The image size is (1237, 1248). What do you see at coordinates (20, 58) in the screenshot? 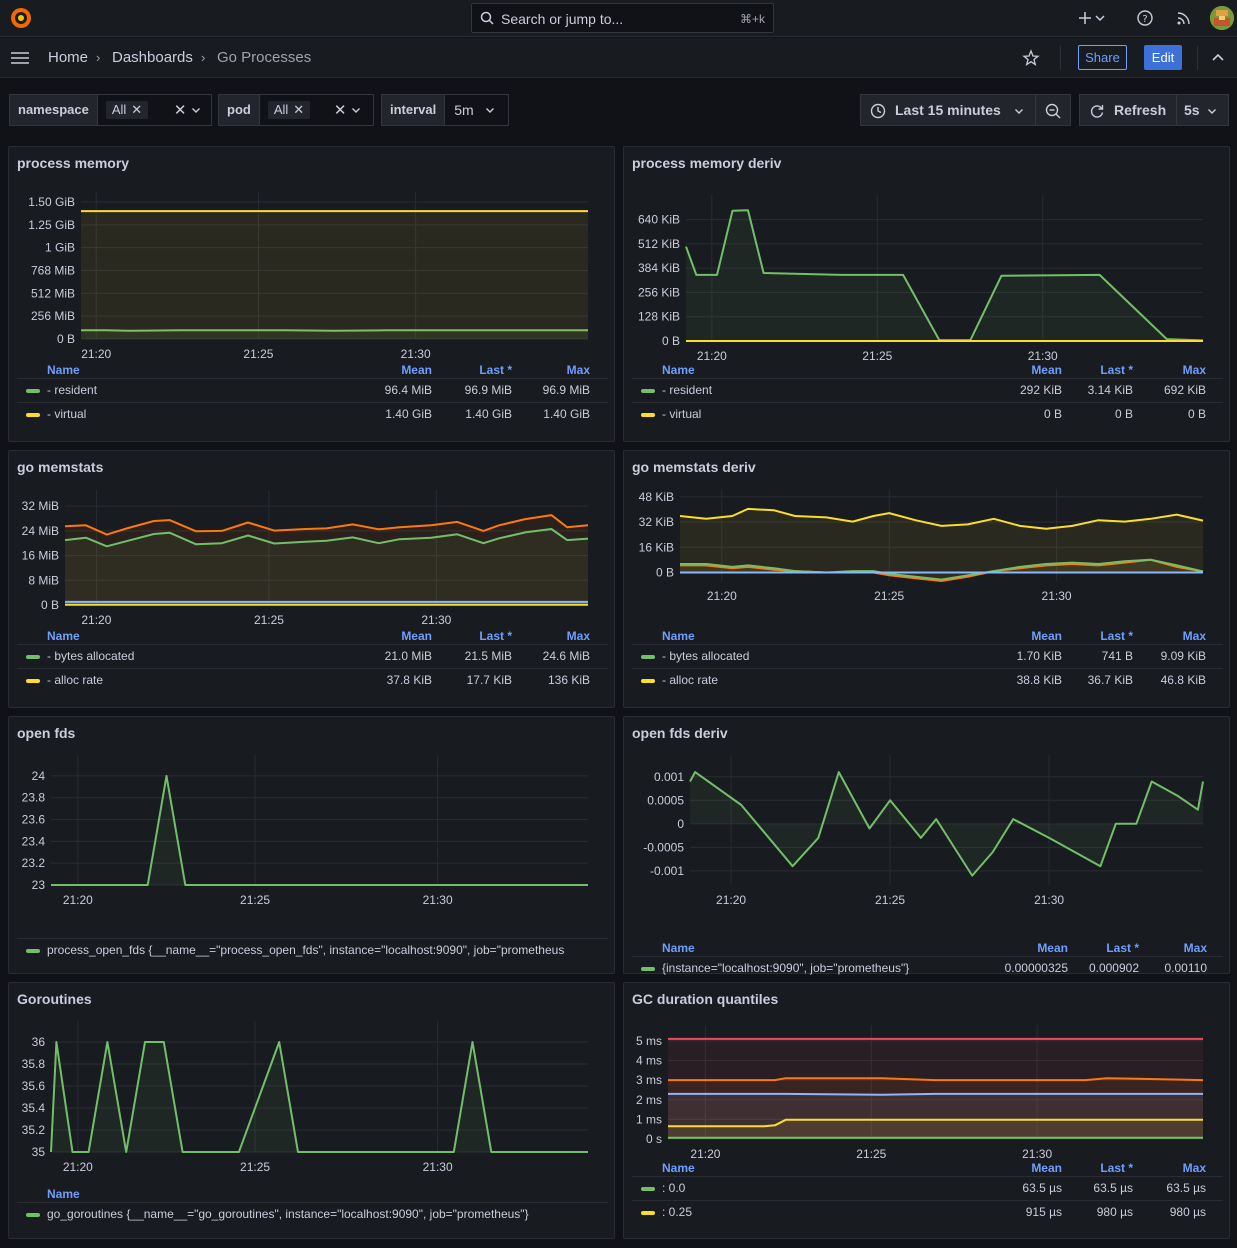
I see `menu-icon` at bounding box center [20, 58].